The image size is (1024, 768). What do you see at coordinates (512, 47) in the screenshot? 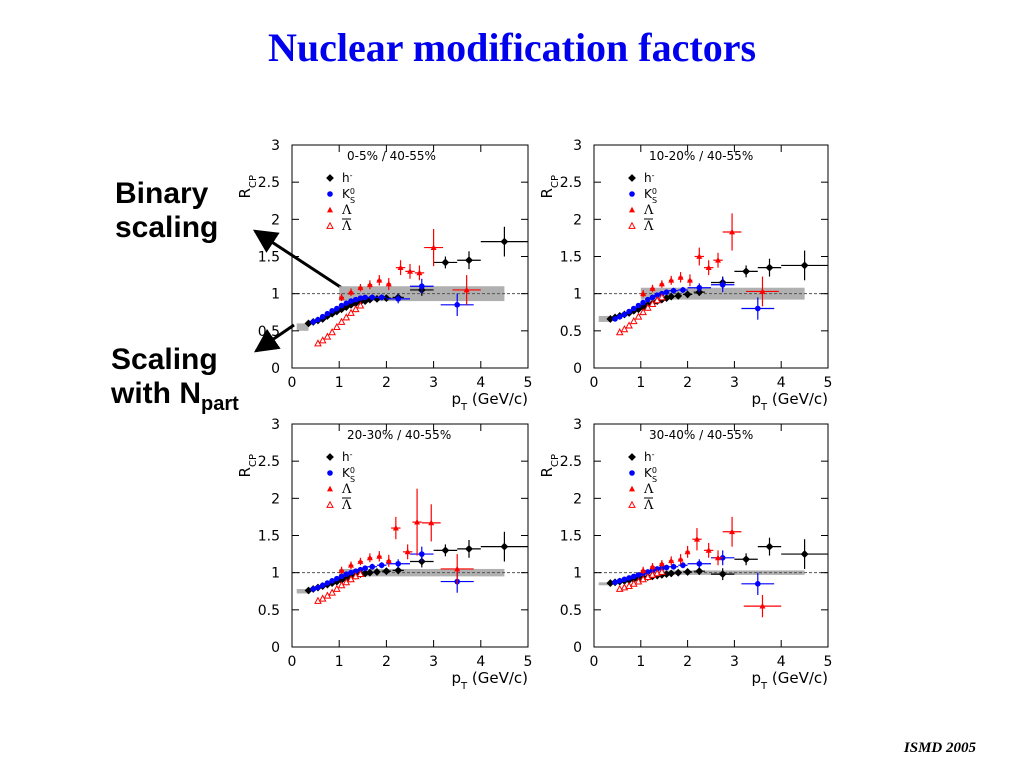
I see `slide-title: Nuclear modification factors` at bounding box center [512, 47].